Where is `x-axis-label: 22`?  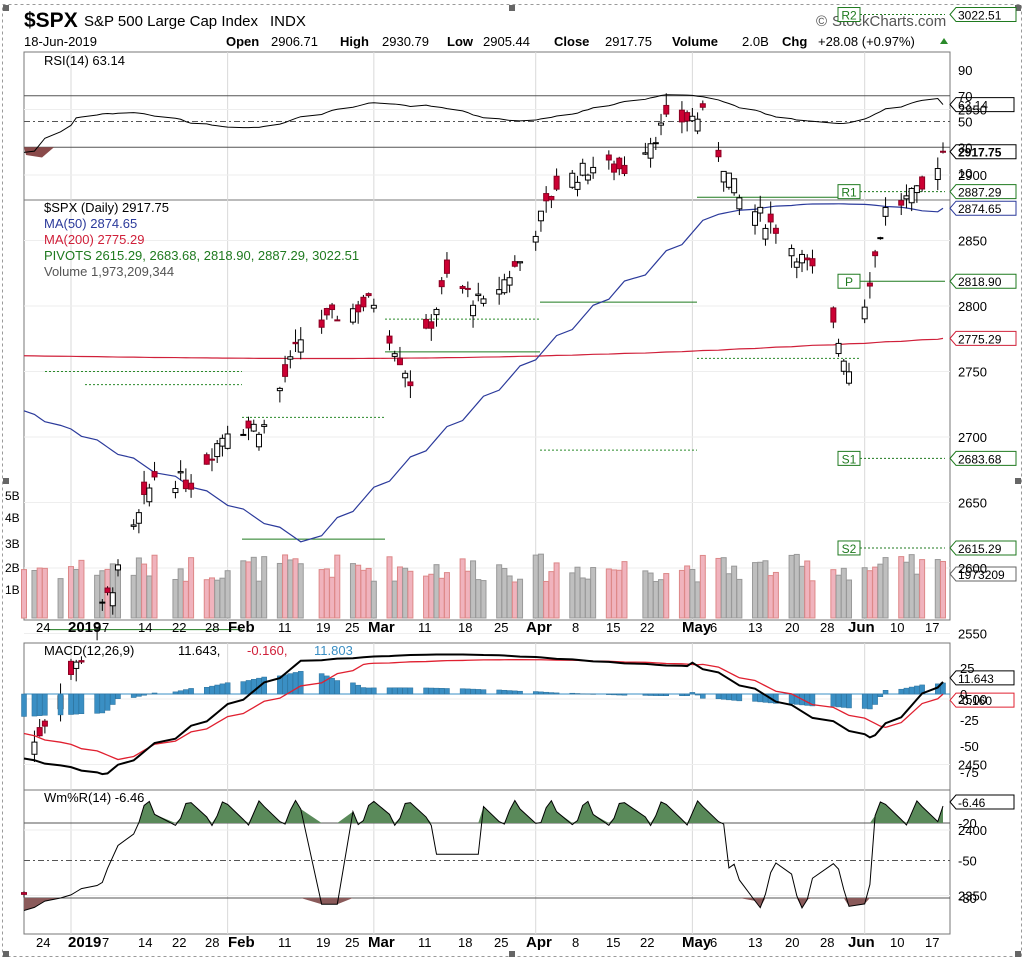
x-axis-label: 22 is located at coordinates (647, 627).